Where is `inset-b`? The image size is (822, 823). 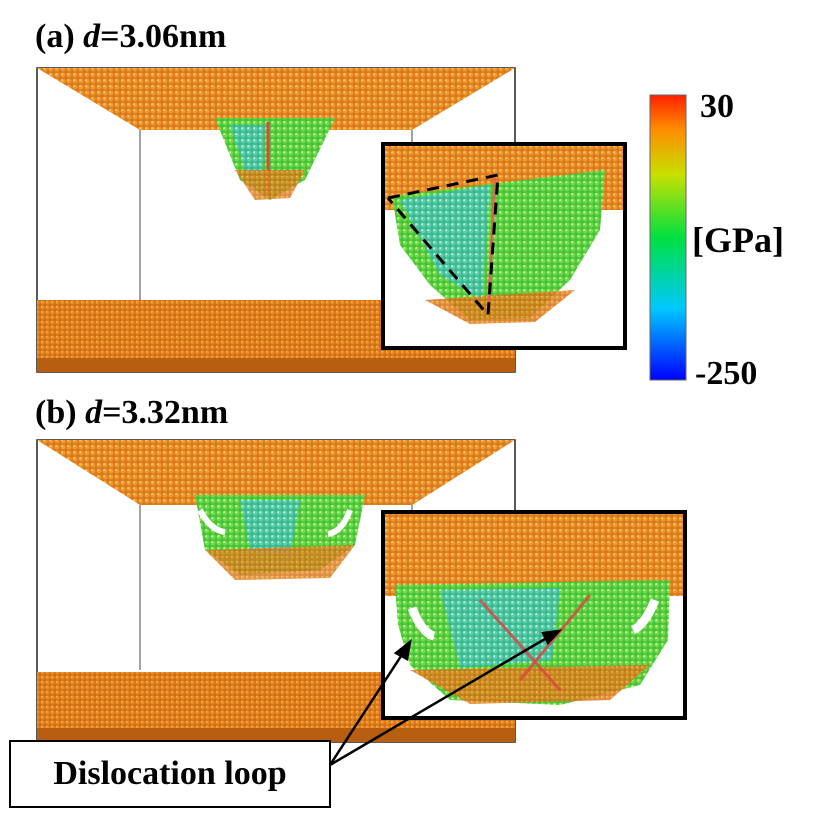
inset-b is located at coordinates (534, 615).